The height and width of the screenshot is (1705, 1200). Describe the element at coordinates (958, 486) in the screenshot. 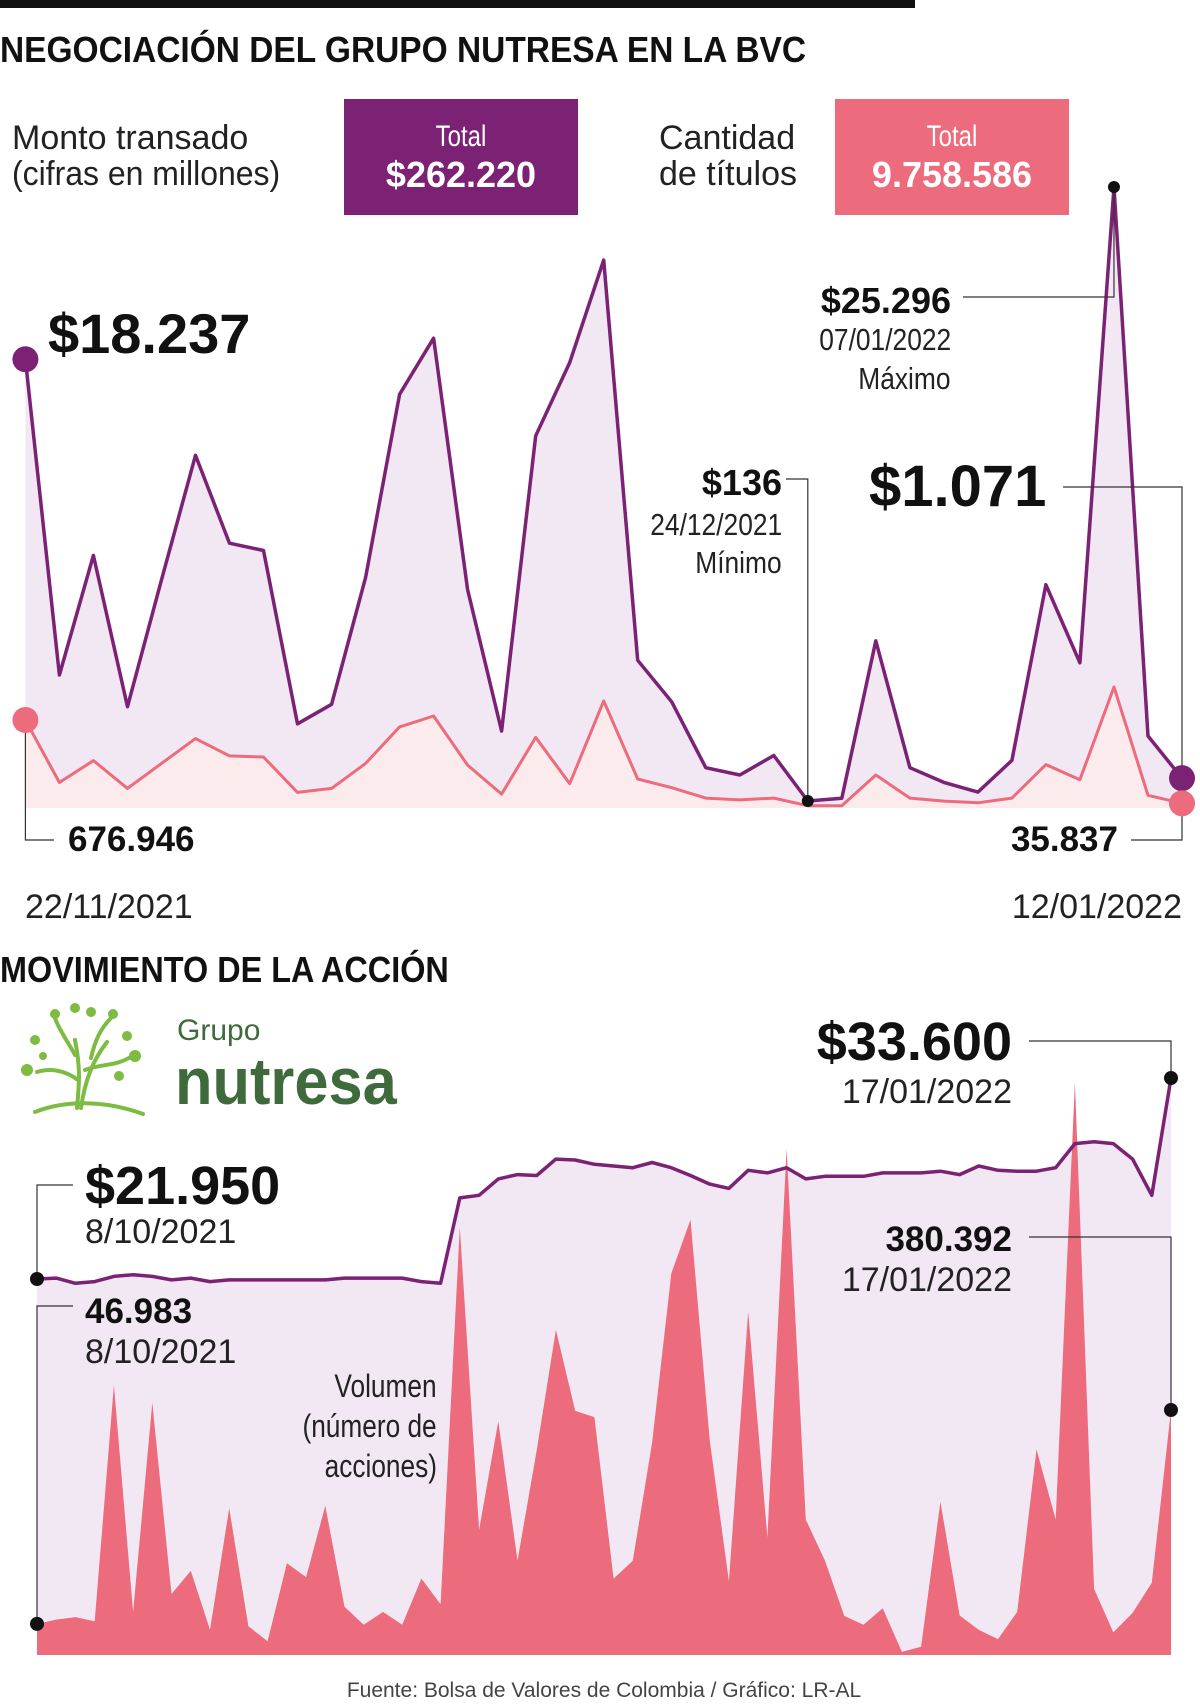

I see `last-monto-label: $1.071` at that location.